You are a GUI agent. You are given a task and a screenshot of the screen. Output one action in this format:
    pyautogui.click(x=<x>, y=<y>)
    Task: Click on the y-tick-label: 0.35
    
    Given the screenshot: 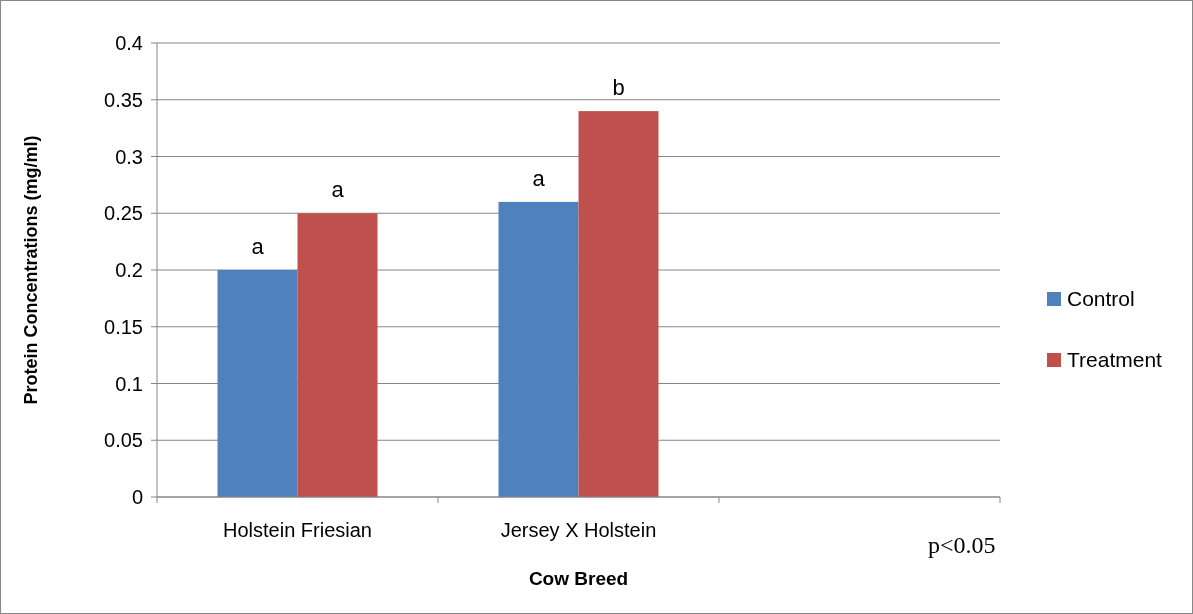 What is the action you would take?
    pyautogui.click(x=123, y=99)
    